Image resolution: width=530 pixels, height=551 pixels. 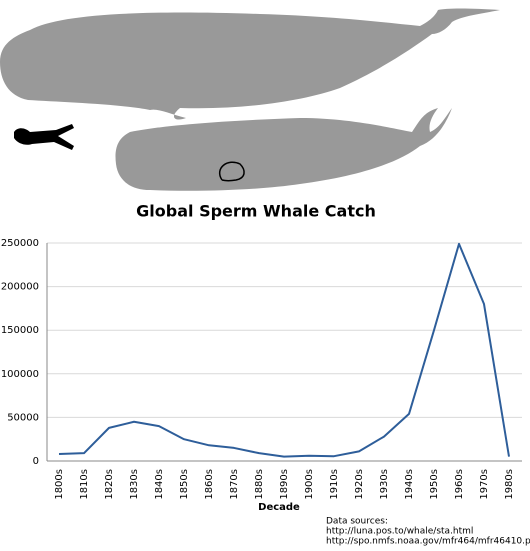 I want to click on x-tick-label: 1820s, so click(x=109, y=484).